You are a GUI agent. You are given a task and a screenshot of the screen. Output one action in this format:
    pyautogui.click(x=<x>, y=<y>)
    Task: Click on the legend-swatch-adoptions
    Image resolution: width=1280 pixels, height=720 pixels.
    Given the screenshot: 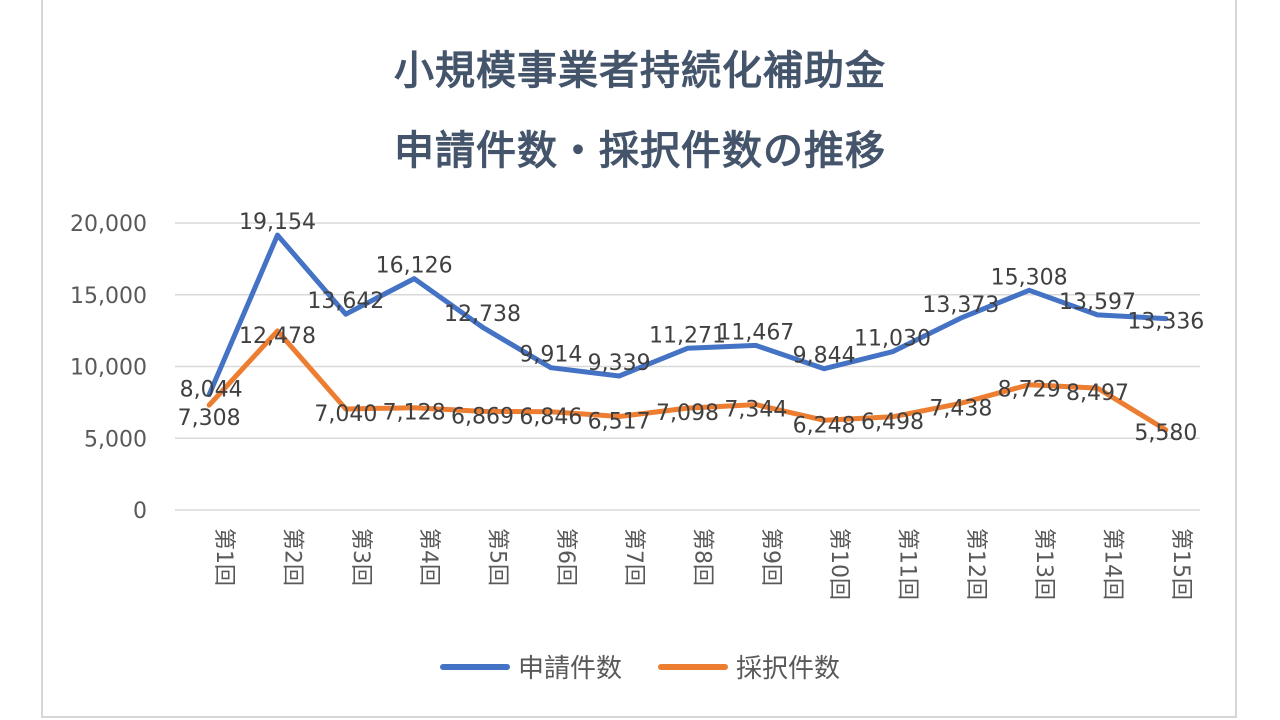 What is the action you would take?
    pyautogui.click(x=693, y=666)
    